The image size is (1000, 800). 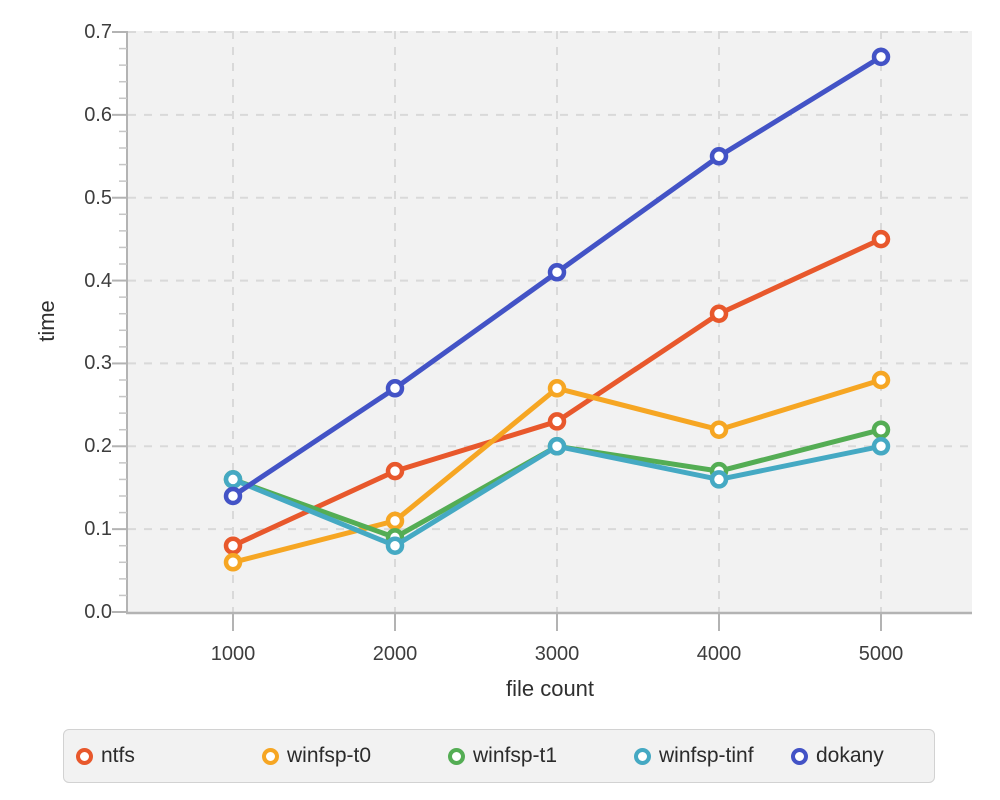 I want to click on y-tick-label: 0.4, so click(x=98, y=280).